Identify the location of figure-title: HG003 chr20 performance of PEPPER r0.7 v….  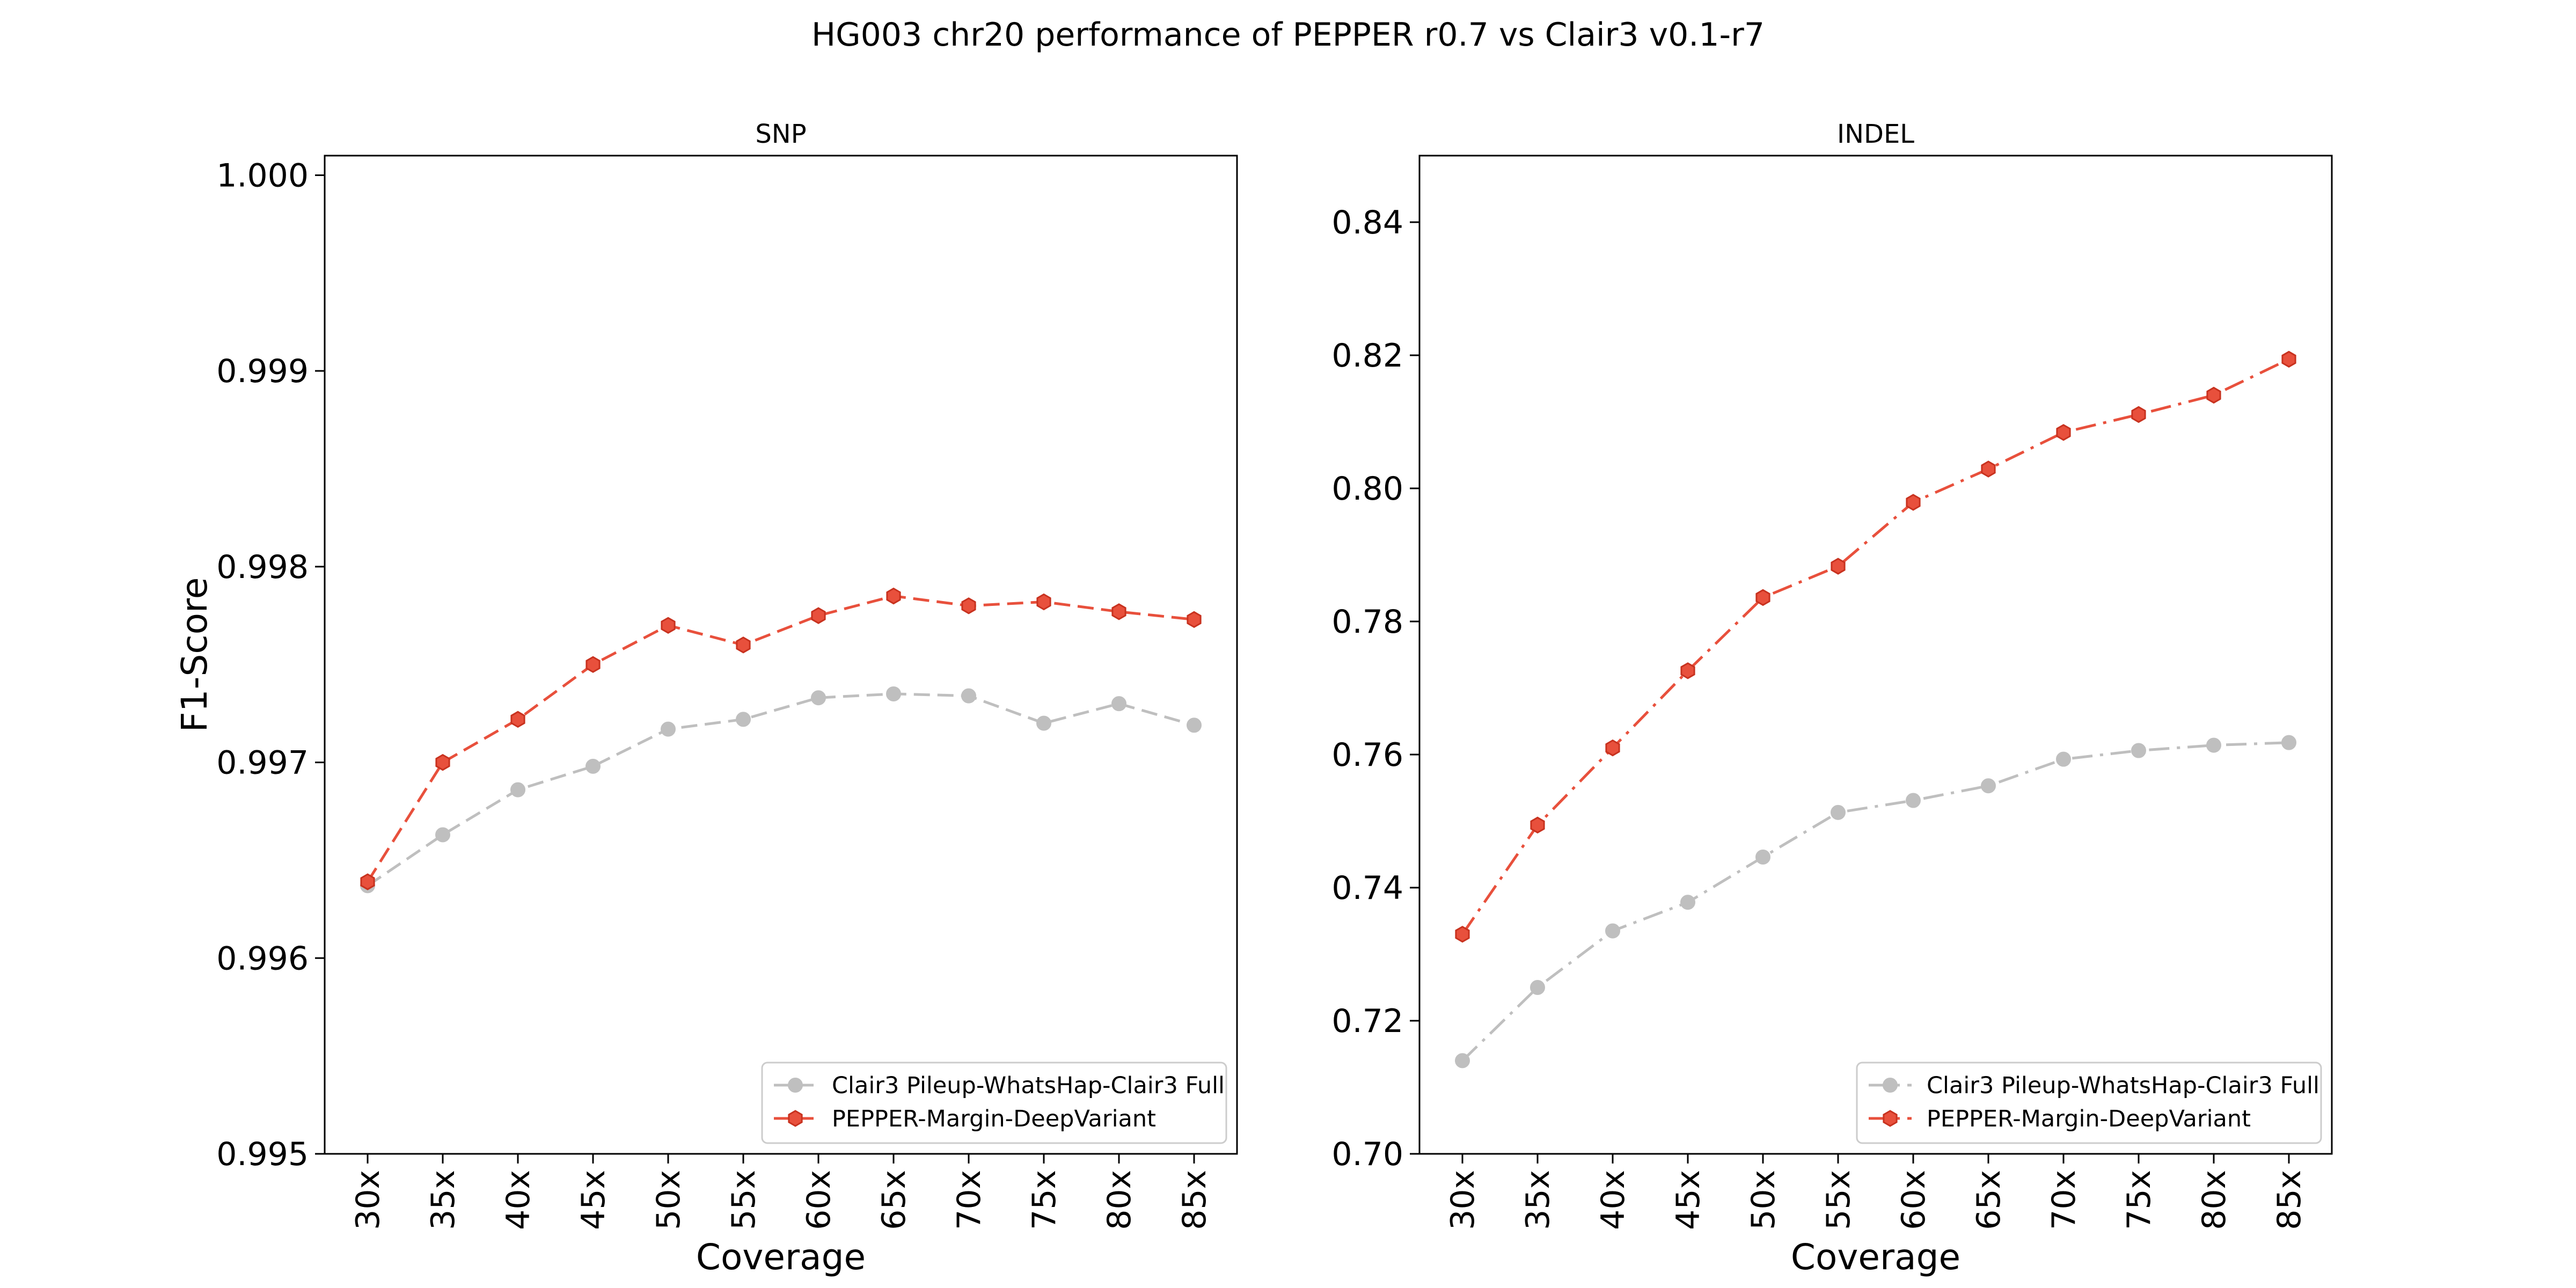
(1288, 35).